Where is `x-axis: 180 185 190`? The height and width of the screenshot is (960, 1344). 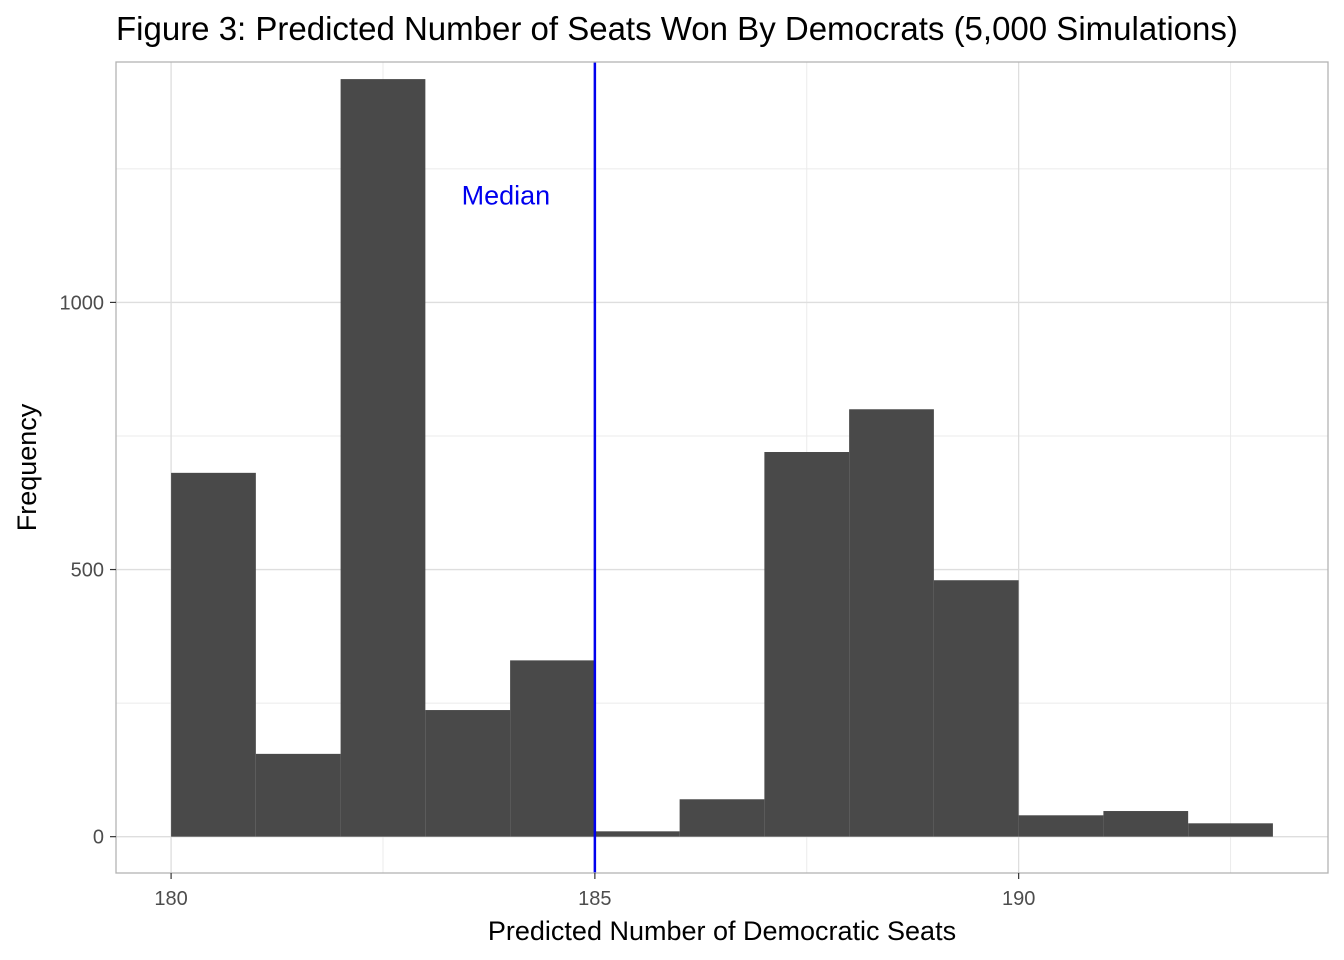 x-axis: 180 185 190 is located at coordinates (594, 891).